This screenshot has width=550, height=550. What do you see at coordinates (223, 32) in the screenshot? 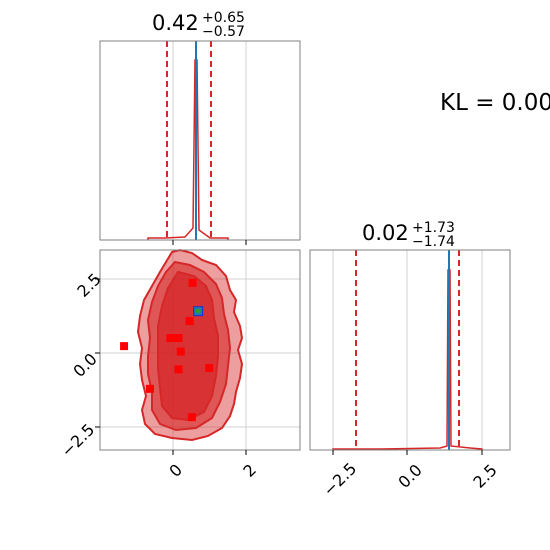
I see `title-lower-1: −0.57` at bounding box center [223, 32].